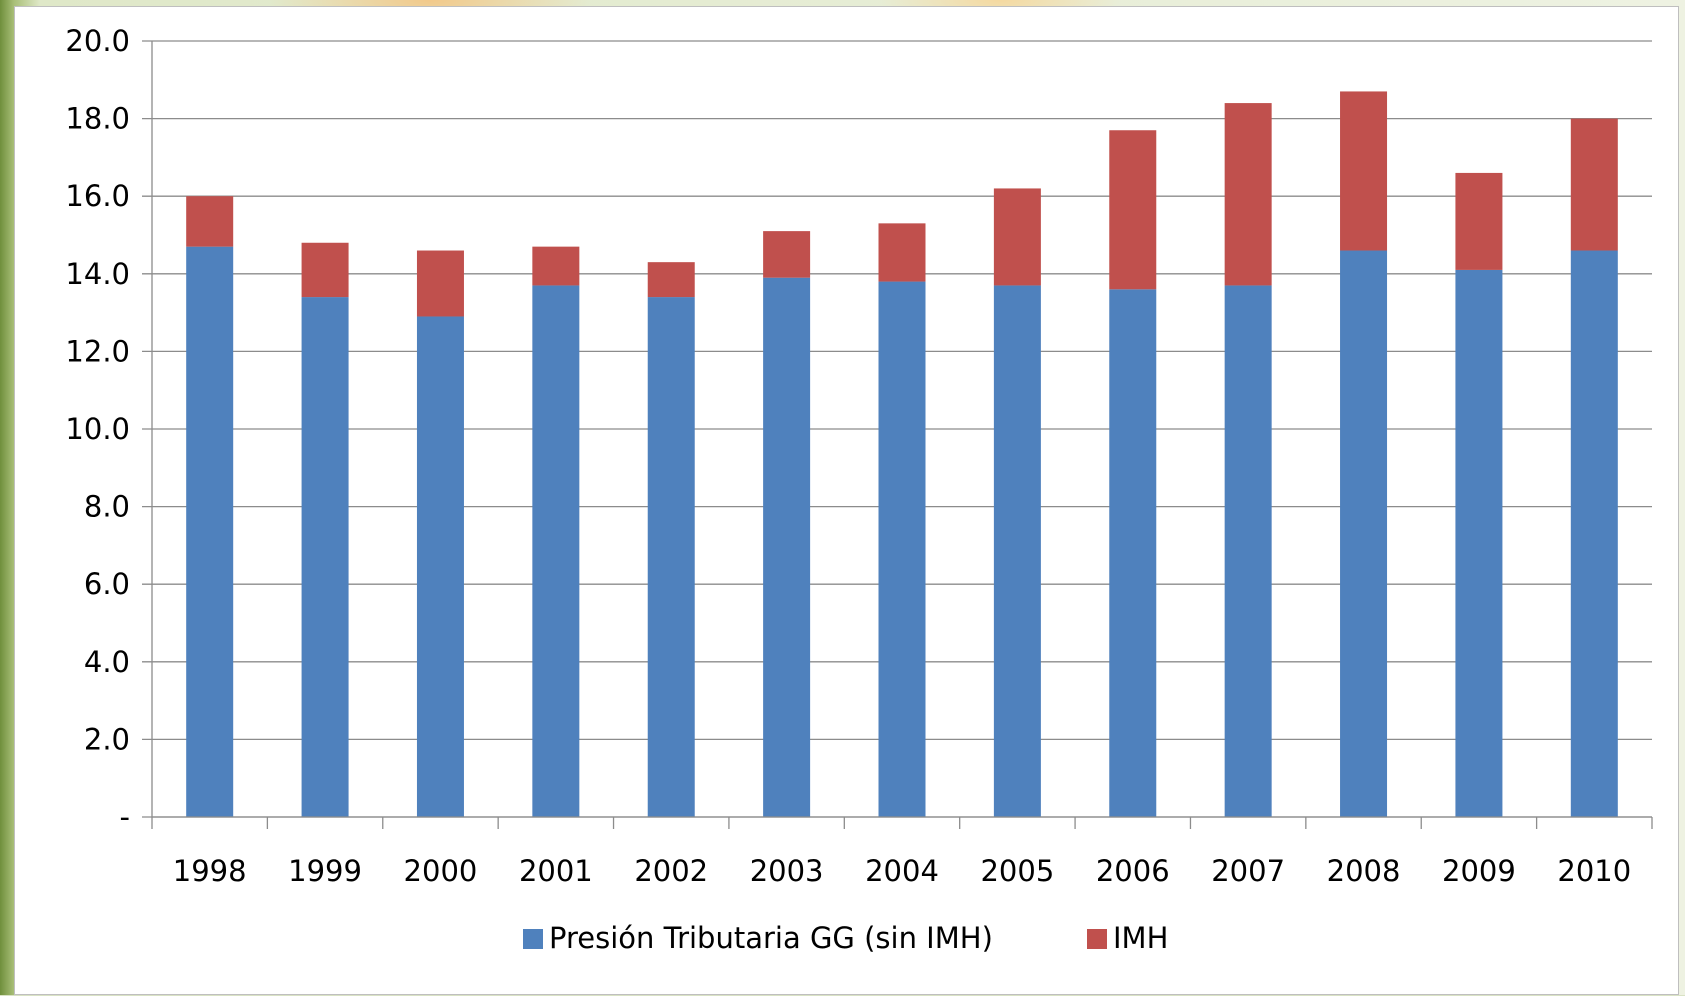 The width and height of the screenshot is (1685, 996). Describe the element at coordinates (1594, 871) in the screenshot. I see `x-tick-label: 2010` at that location.